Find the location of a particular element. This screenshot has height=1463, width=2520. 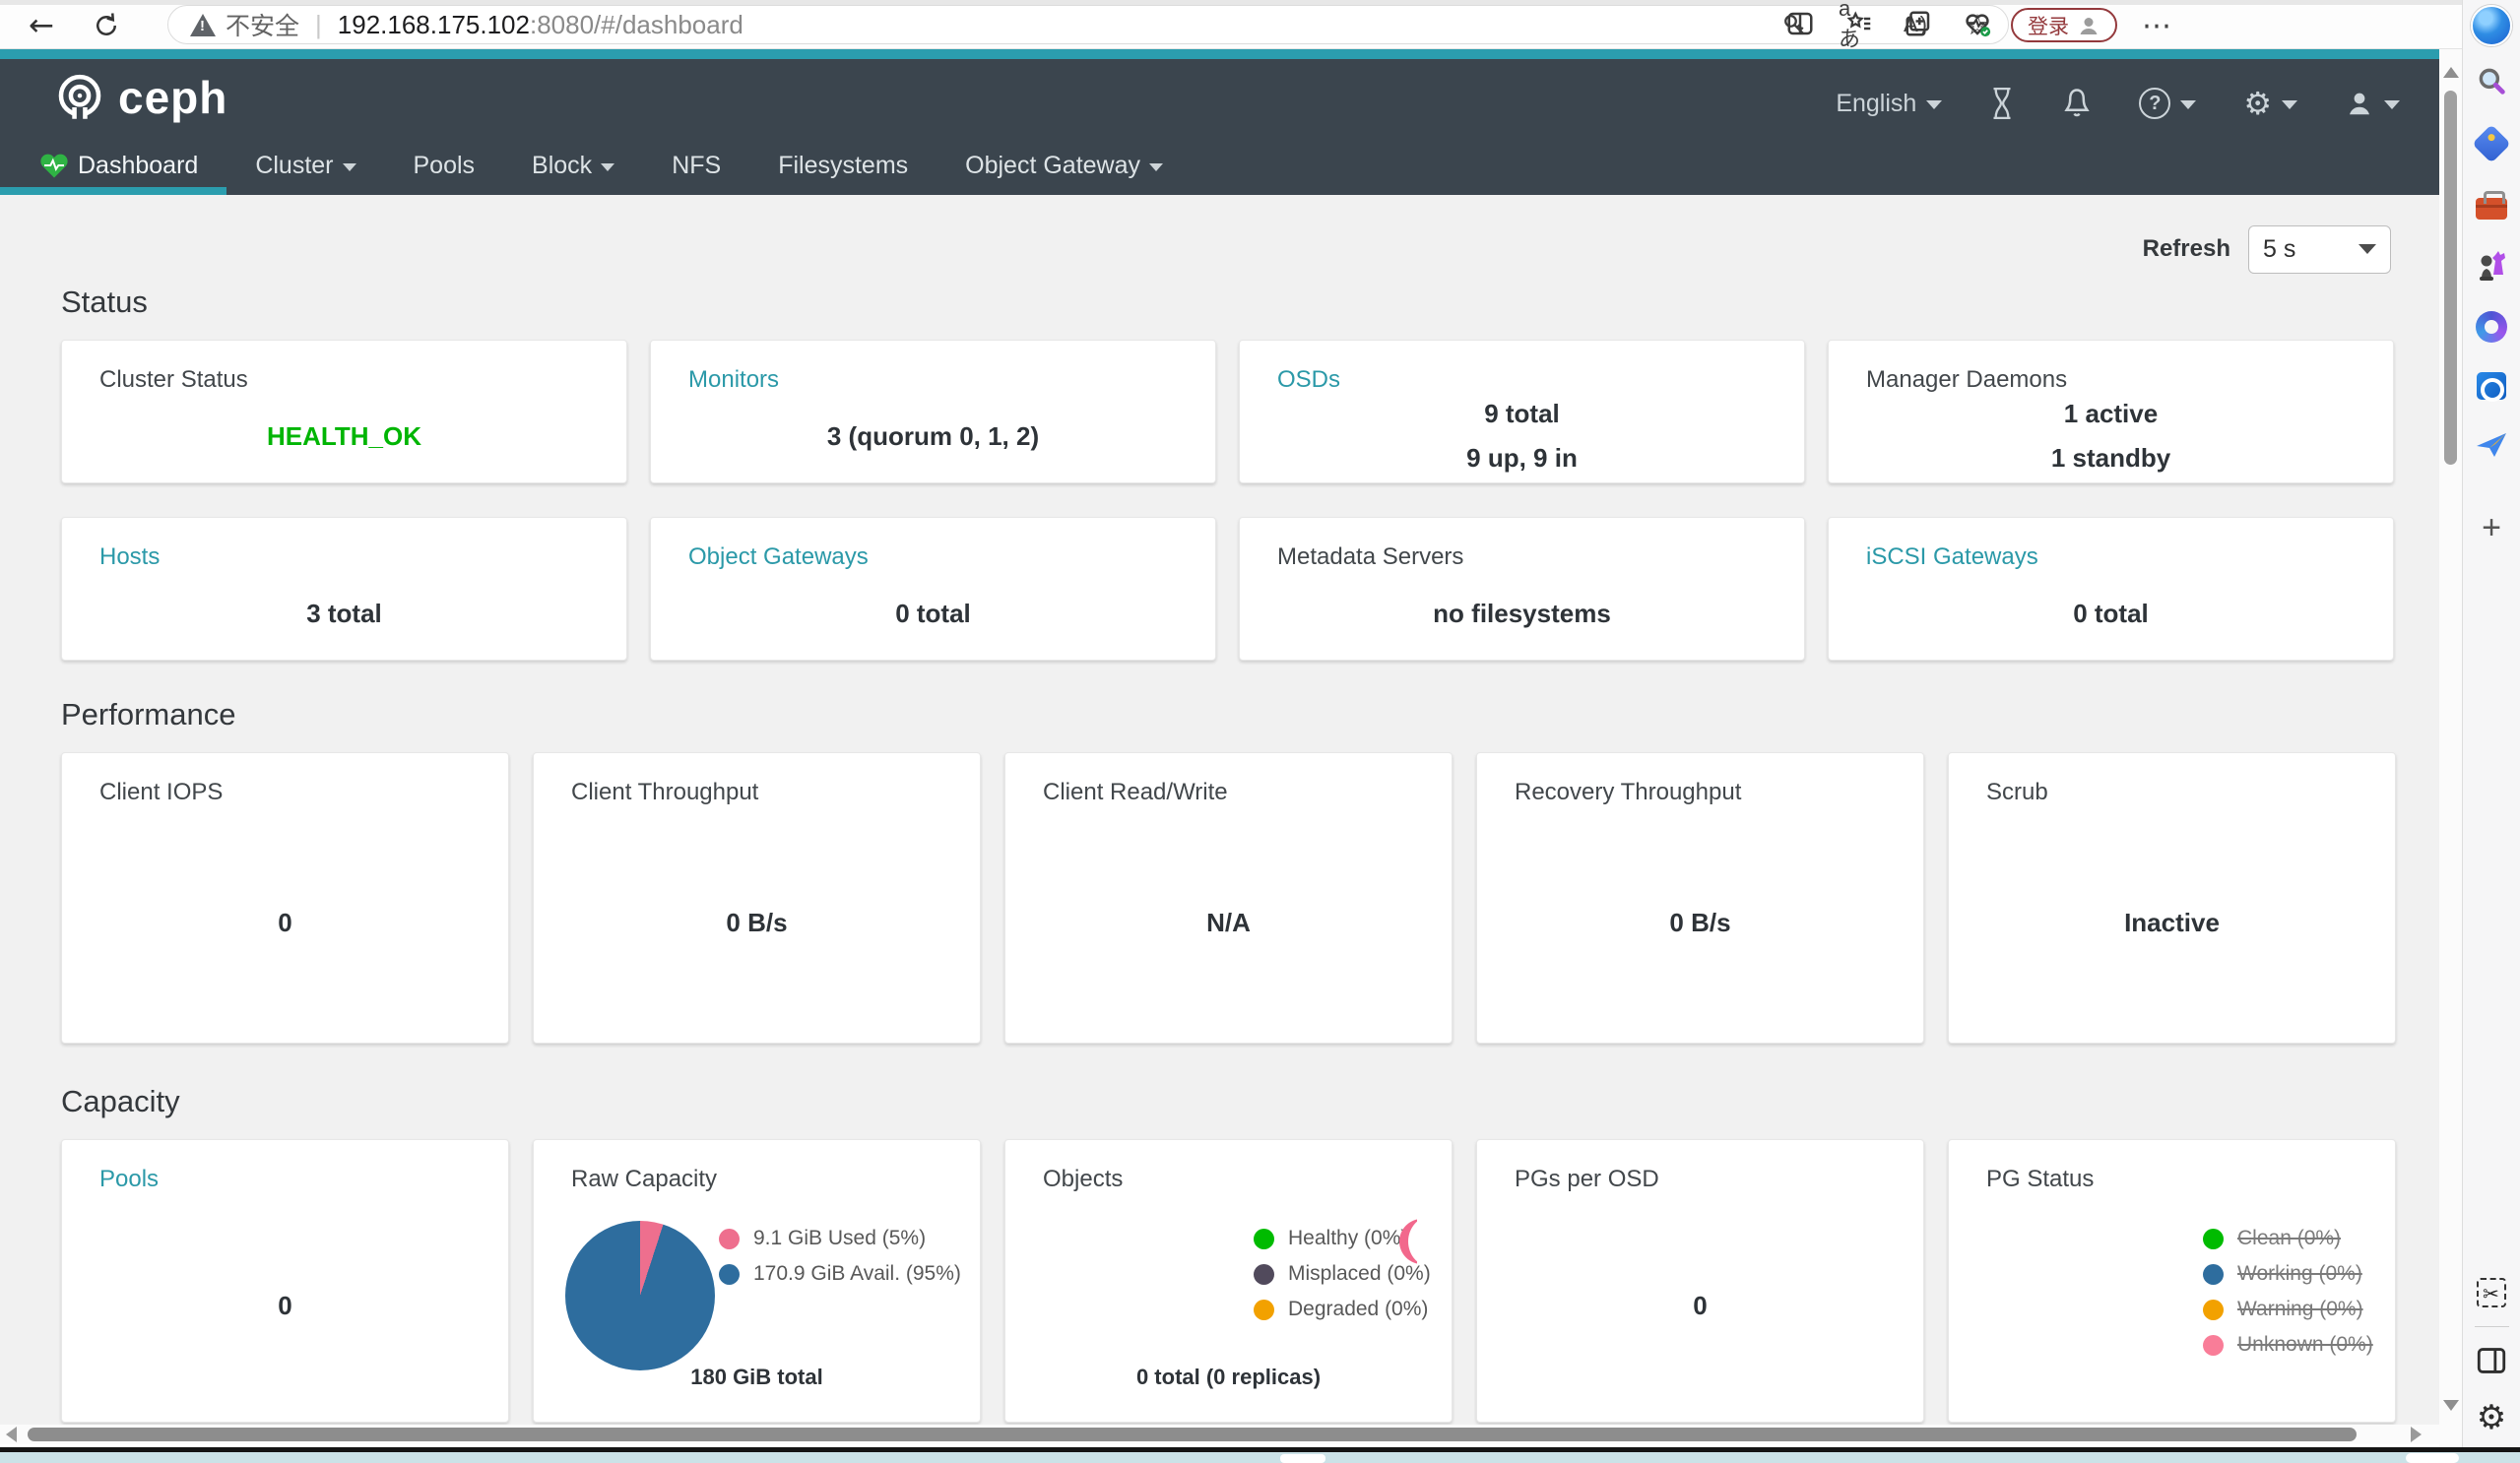

browser-essentials-icon is located at coordinates (1977, 23).